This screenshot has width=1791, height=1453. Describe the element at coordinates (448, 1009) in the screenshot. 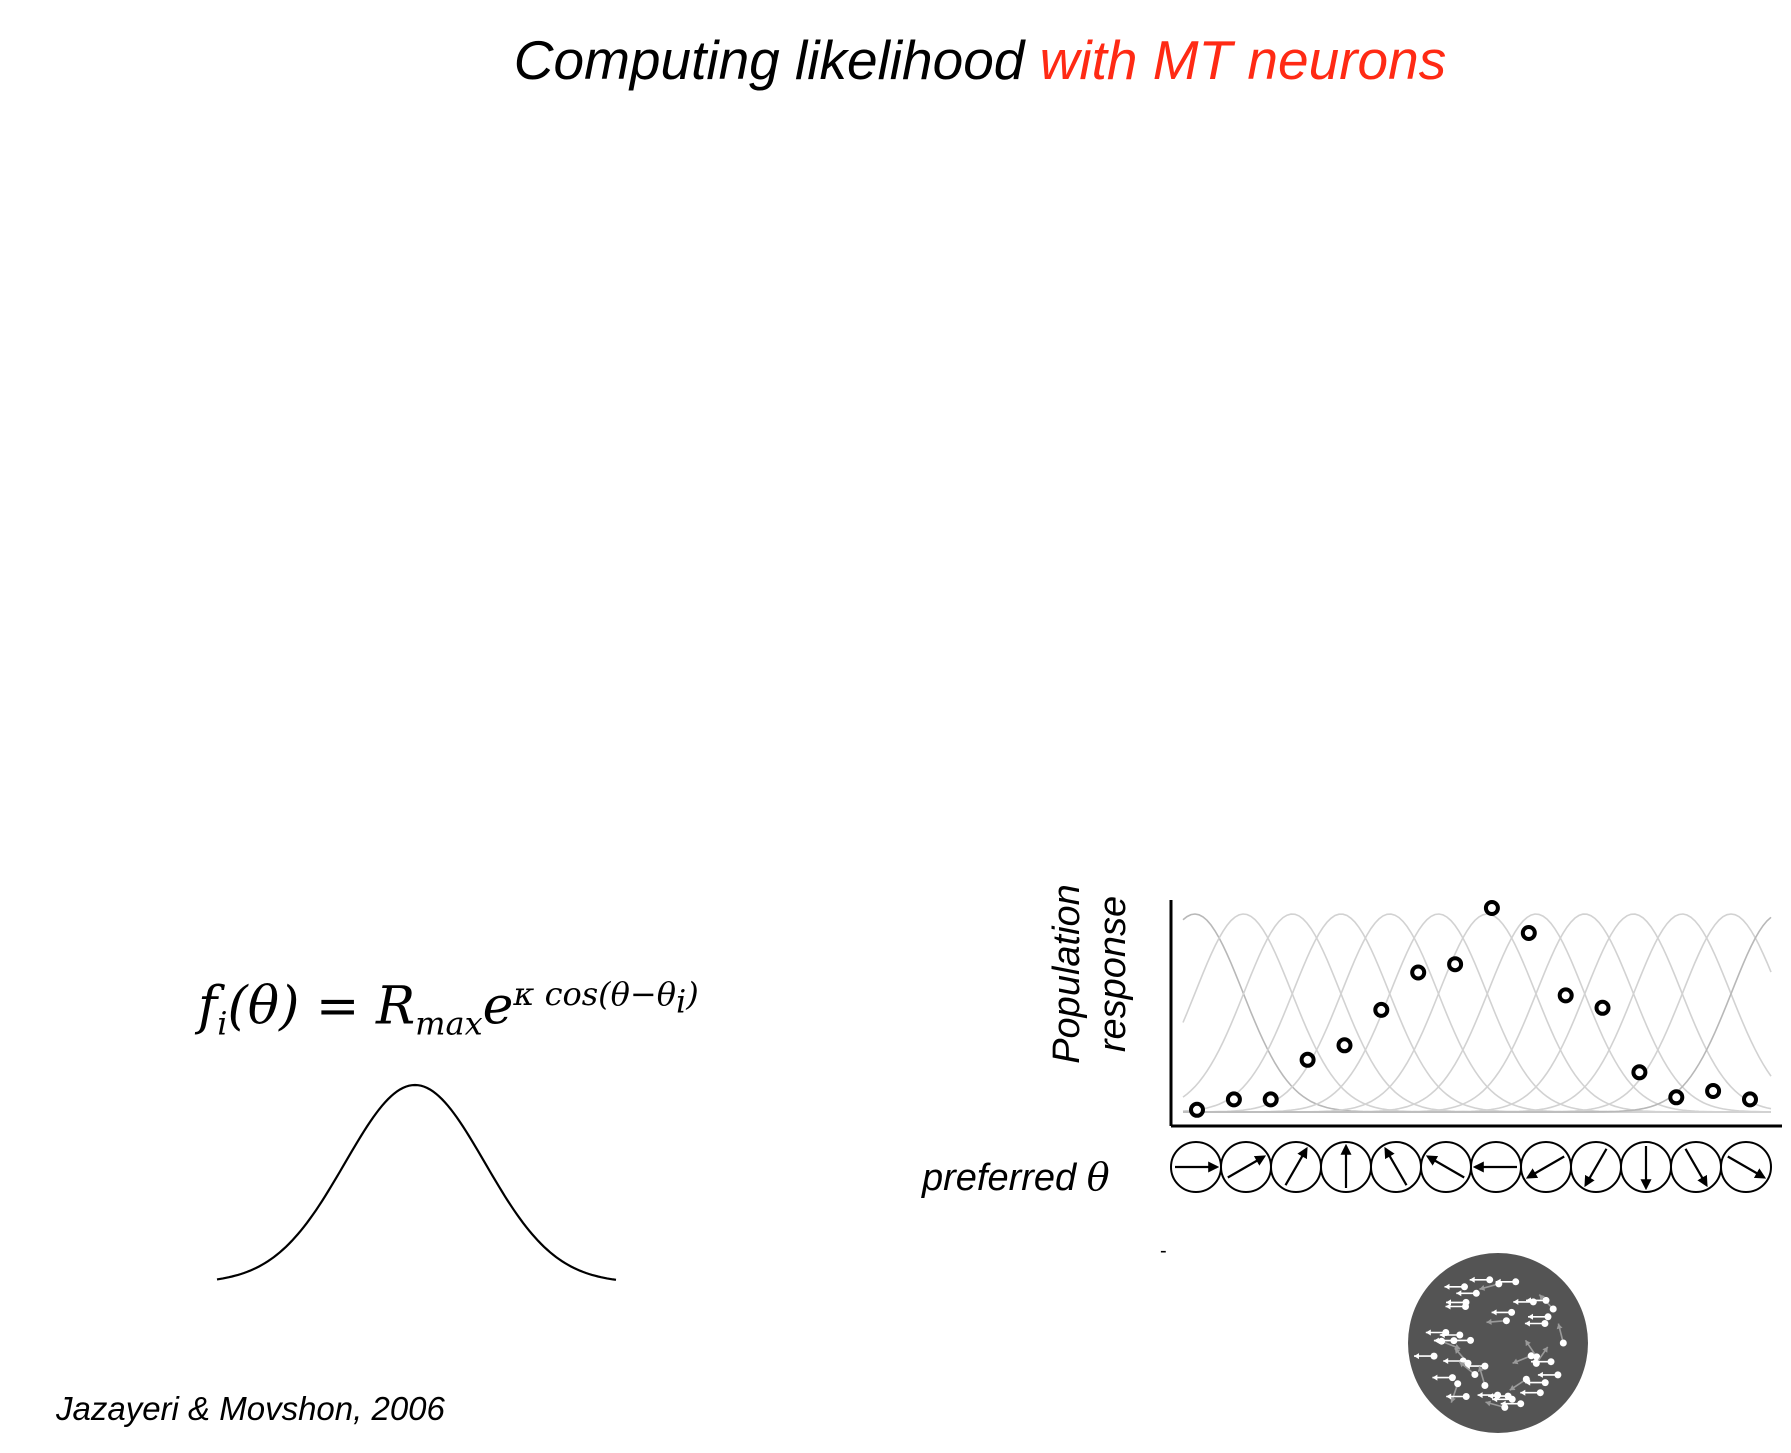

I see `tuning-formula: fi(θ) = Rmaxeκ cos(θ−θi)` at that location.